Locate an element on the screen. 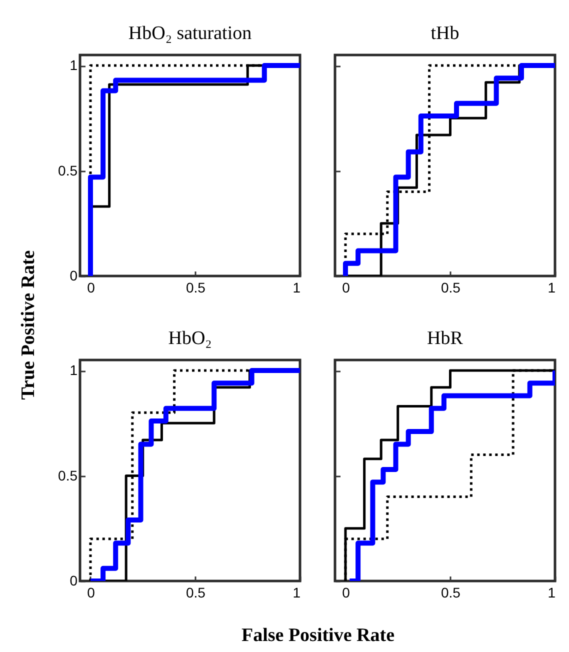 This screenshot has width=569, height=652. chart-title: tHb is located at coordinates (445, 33).